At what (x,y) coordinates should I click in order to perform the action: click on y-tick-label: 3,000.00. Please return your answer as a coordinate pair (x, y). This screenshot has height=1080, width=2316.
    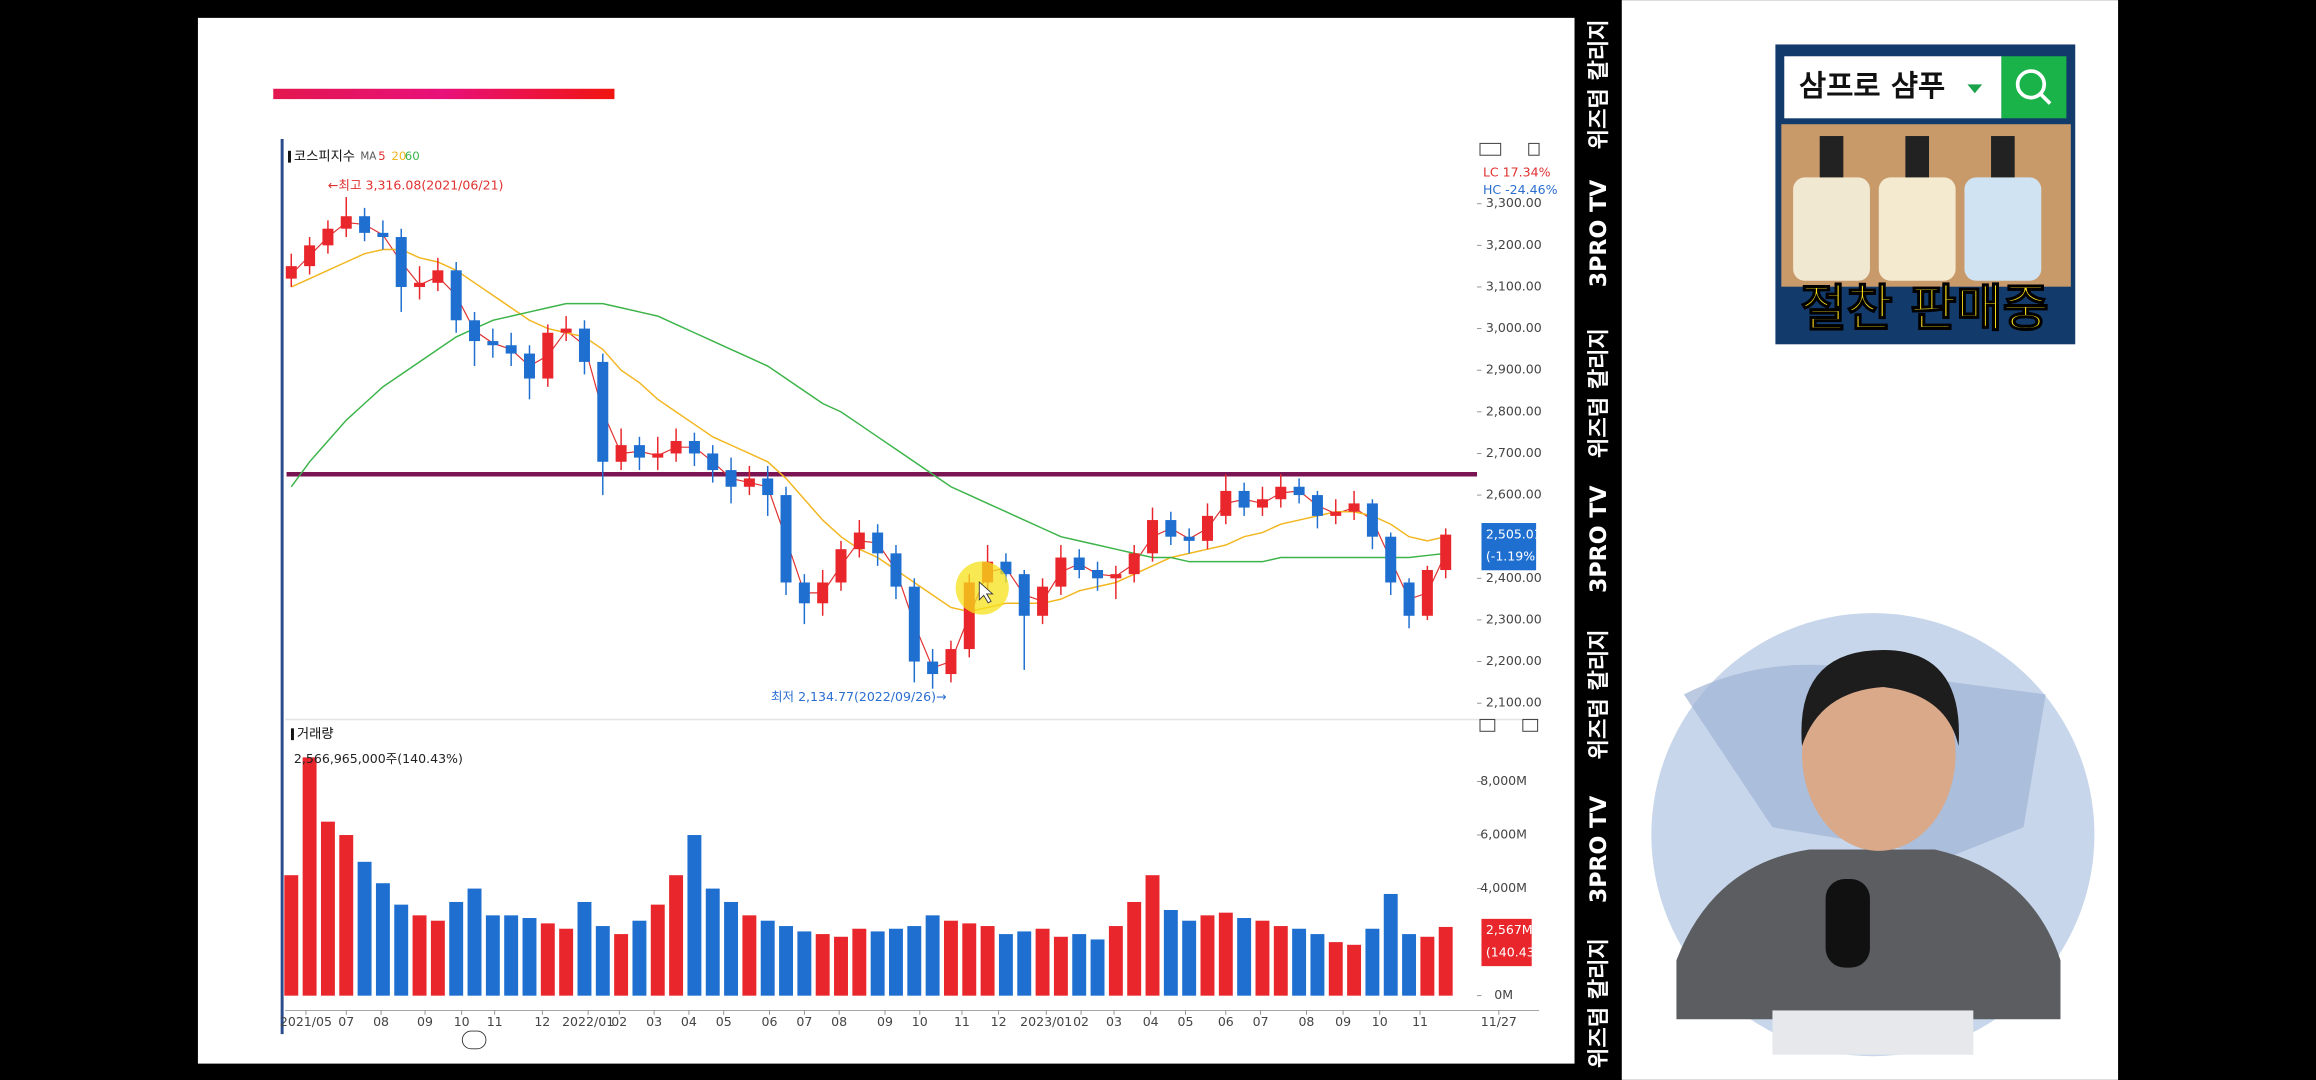
    Looking at the image, I should click on (1514, 327).